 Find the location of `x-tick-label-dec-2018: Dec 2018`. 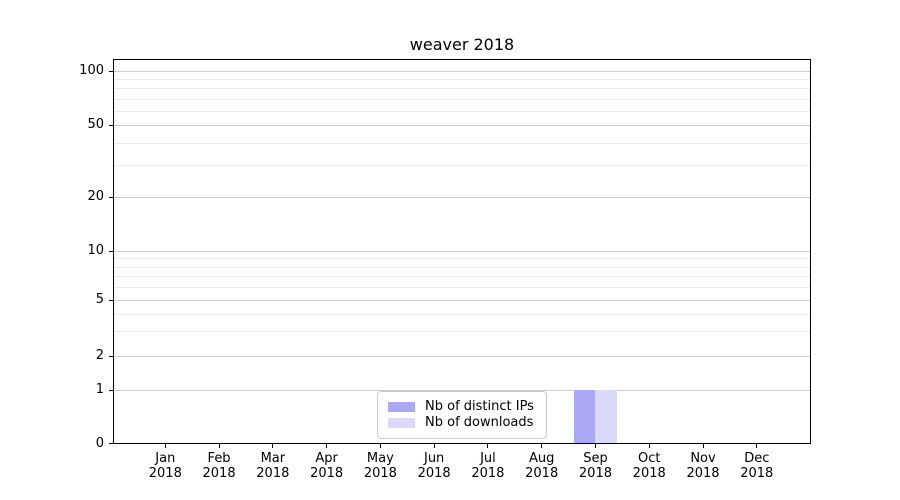

x-tick-label-dec-2018: Dec 2018 is located at coordinates (757, 466).